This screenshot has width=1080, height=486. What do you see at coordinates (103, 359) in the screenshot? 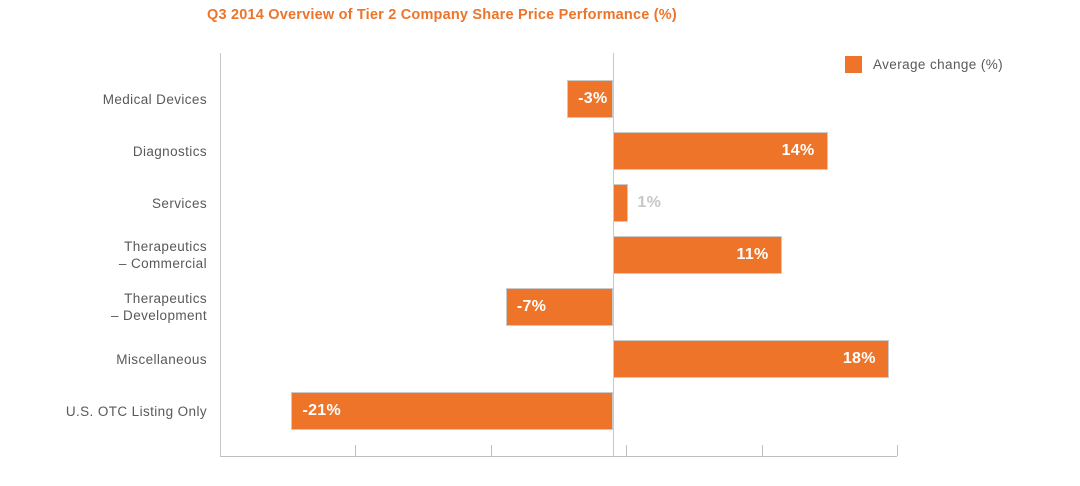
I see `category-label: Miscellaneous` at bounding box center [103, 359].